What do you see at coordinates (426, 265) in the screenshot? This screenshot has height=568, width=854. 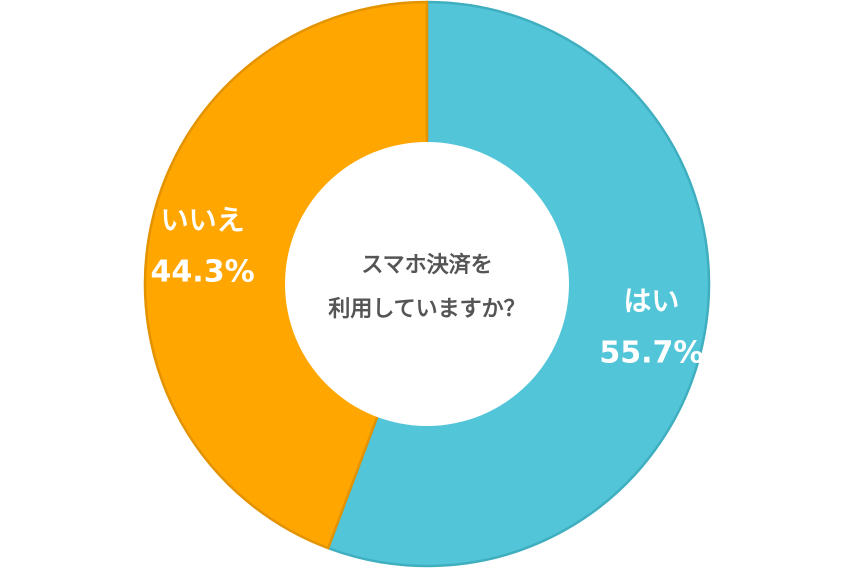 I see `center-text-line-1: スマホ決済を` at bounding box center [426, 265].